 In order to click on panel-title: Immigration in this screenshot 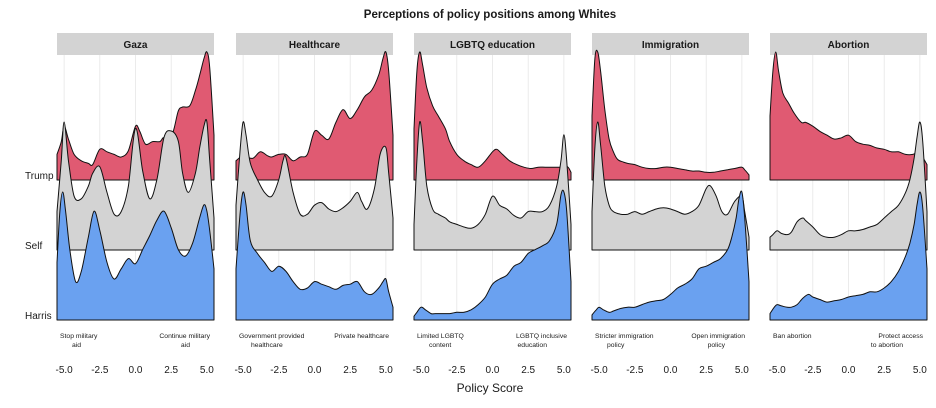, I will do `click(670, 45)`.